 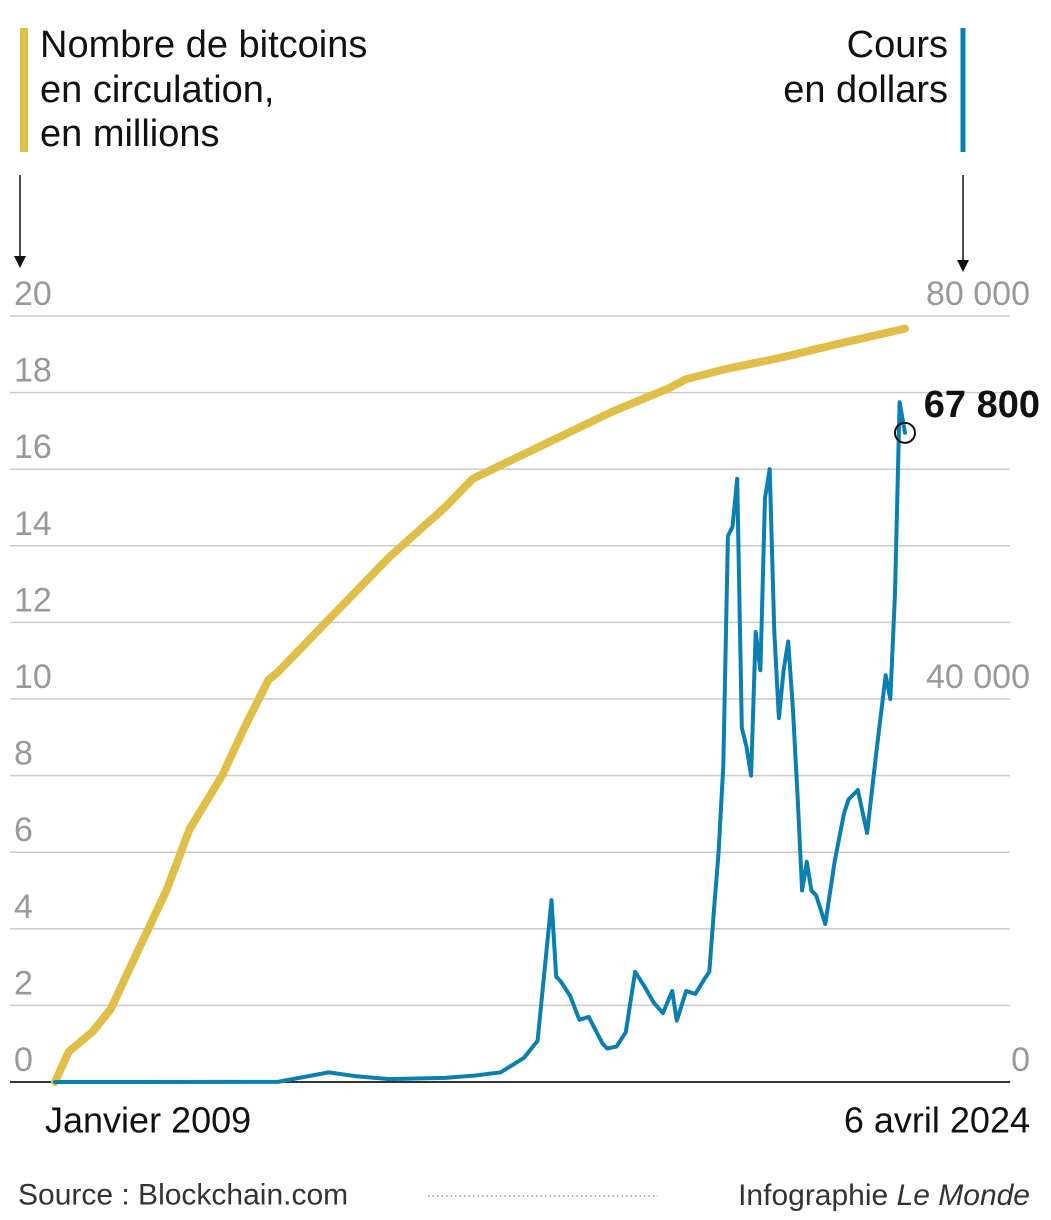 I want to click on y-tick-label: 2, so click(x=23, y=983).